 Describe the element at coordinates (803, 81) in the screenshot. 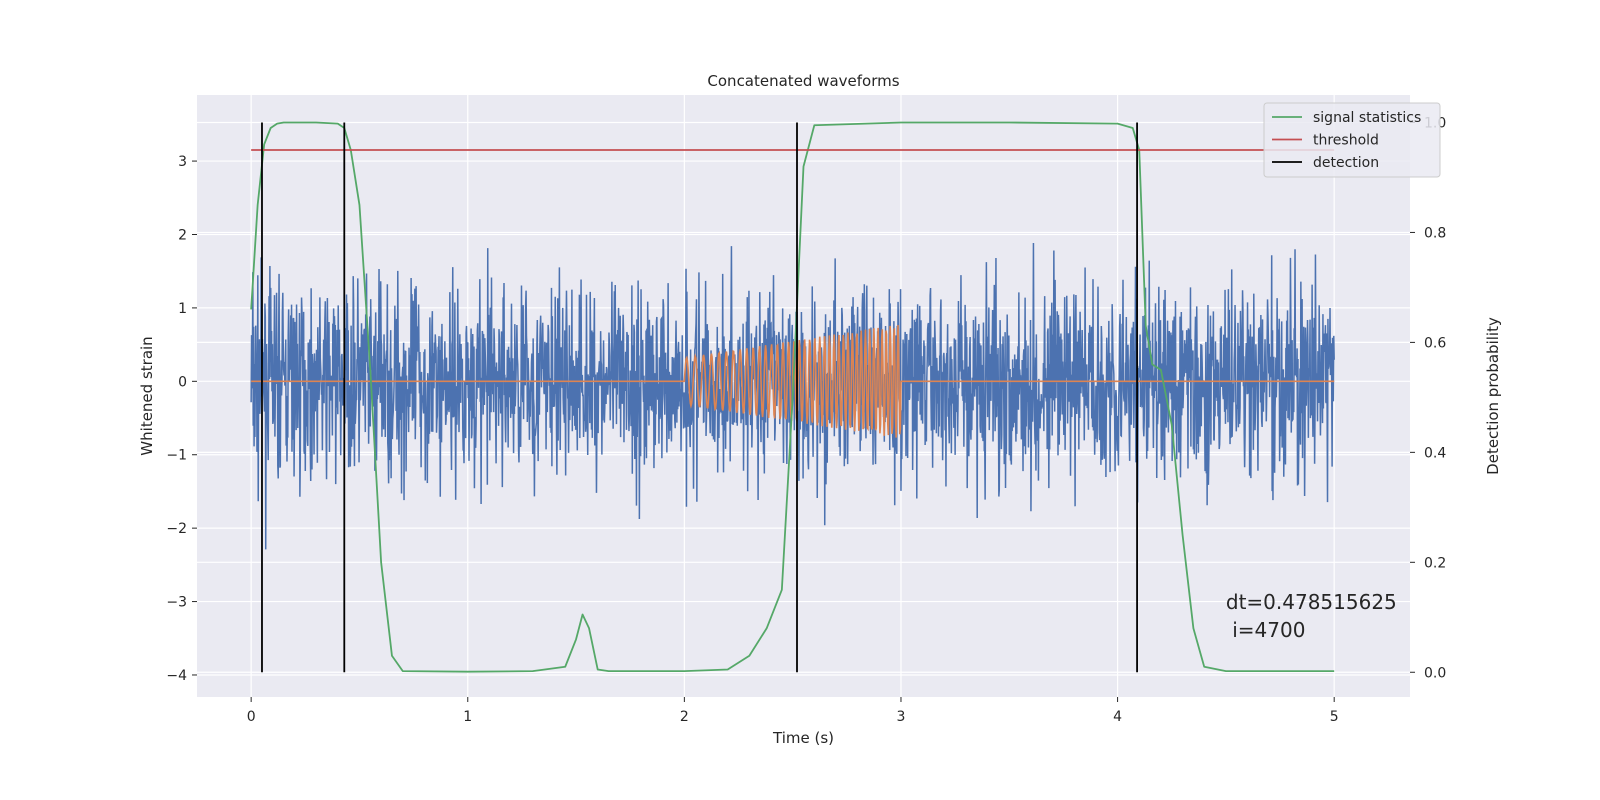

I see `chart-title: Concatenated waveforms` at that location.